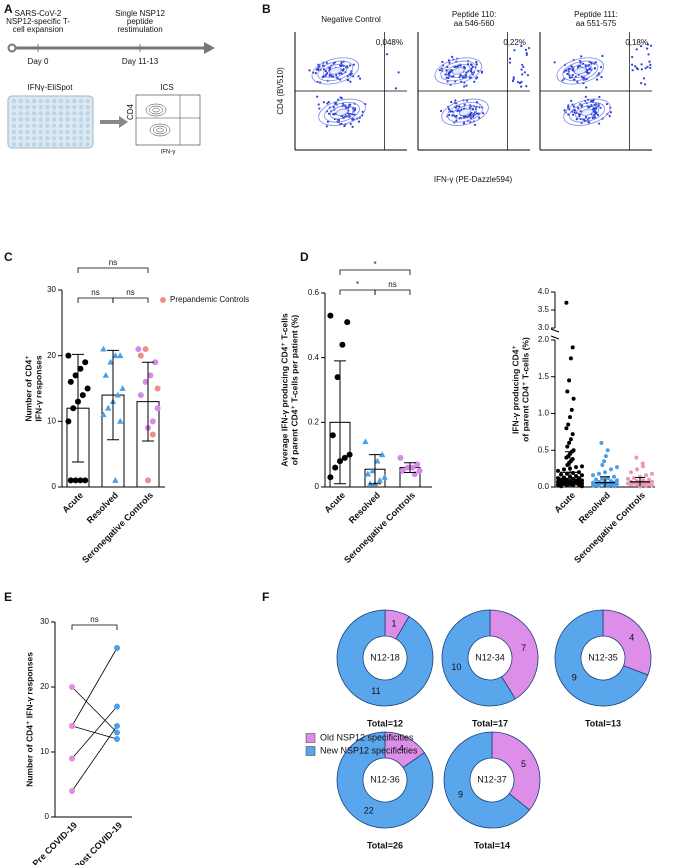  I want to click on segment-label: 4, so click(401, 748).